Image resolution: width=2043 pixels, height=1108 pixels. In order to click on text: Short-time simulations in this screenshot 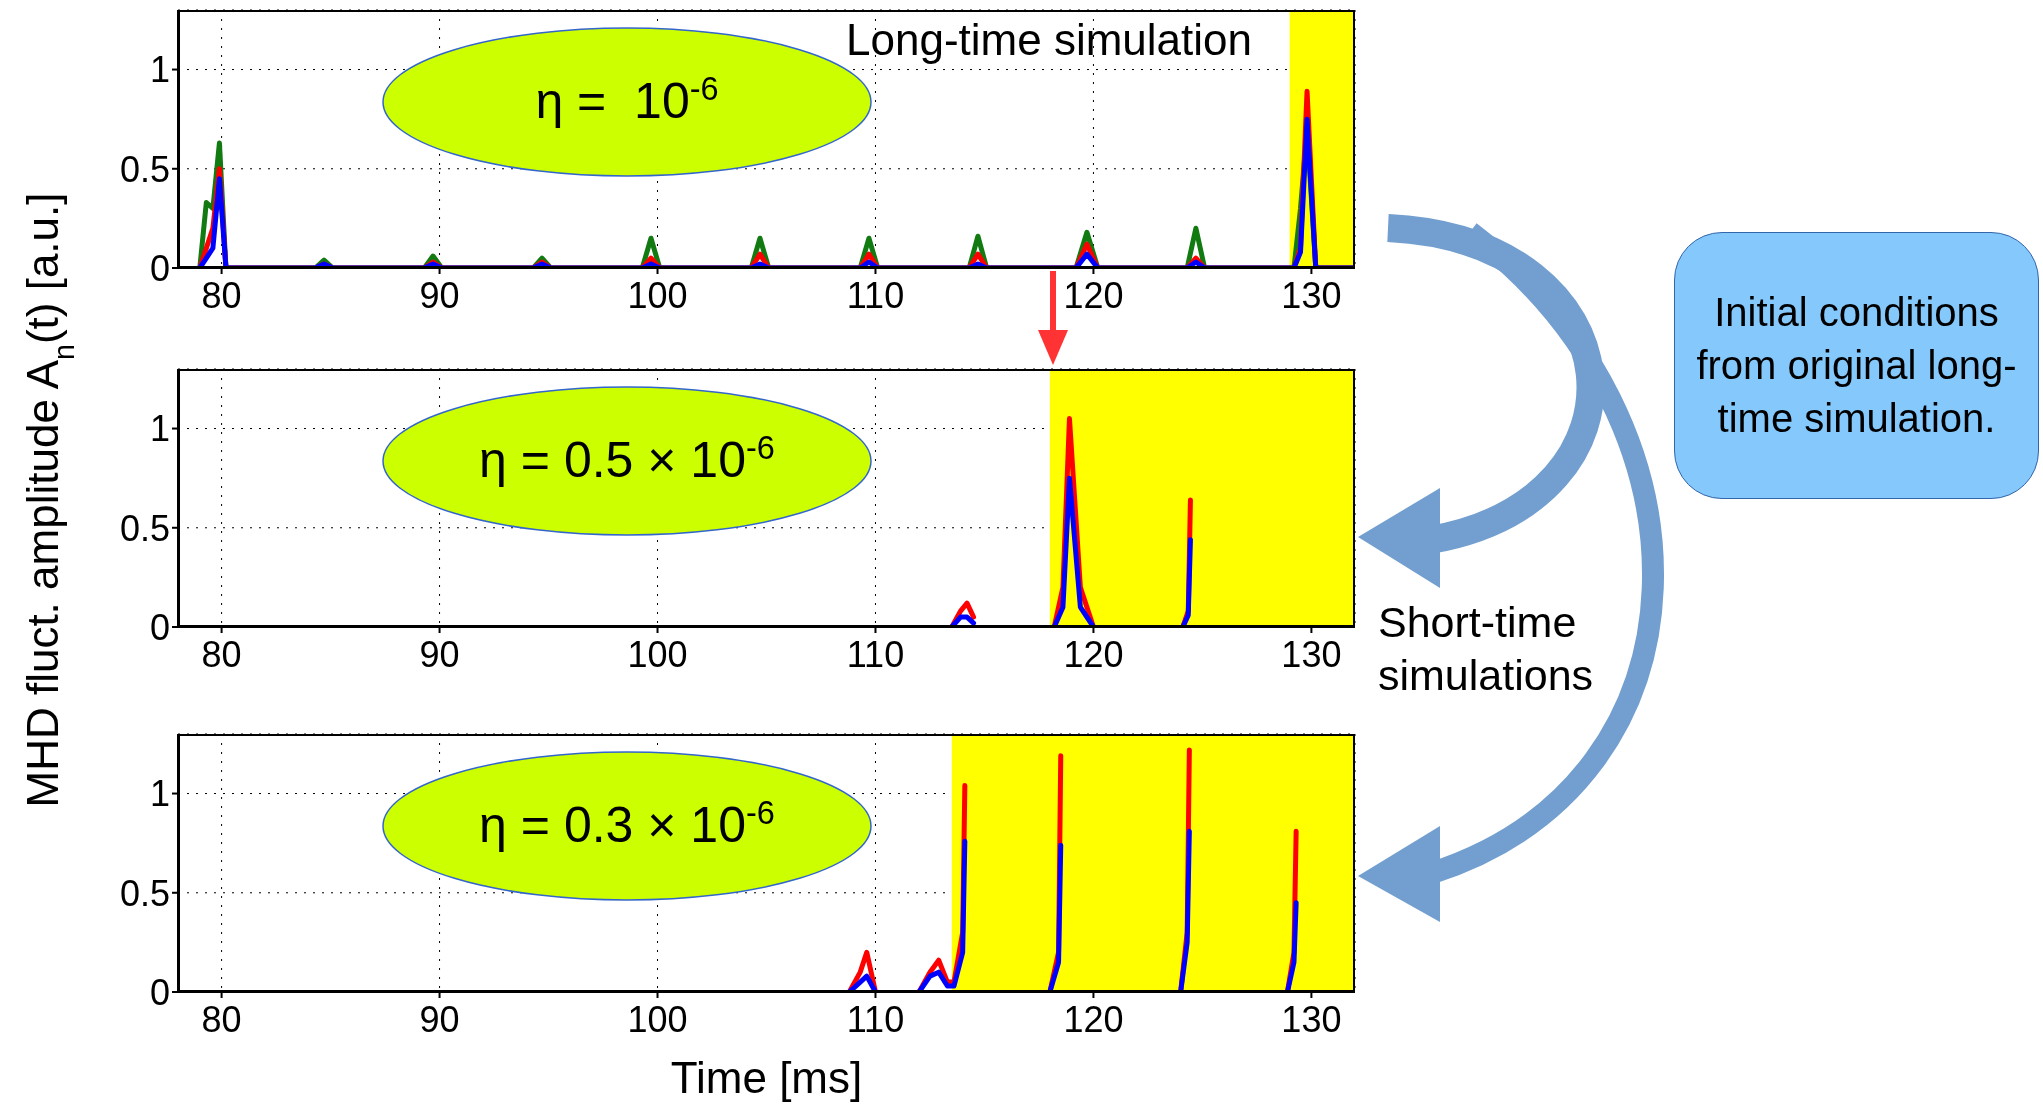, I will do `click(1486, 649)`.